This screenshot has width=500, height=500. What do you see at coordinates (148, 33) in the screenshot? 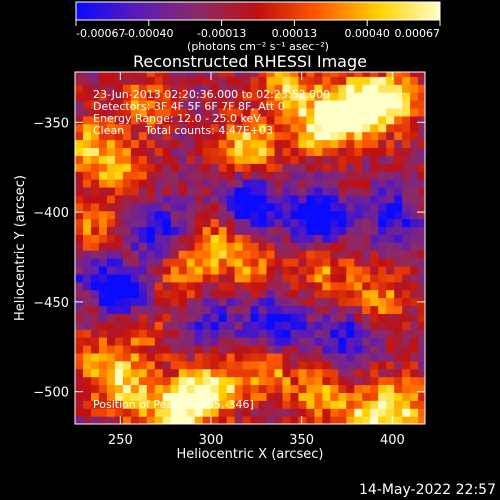
I see `colorbar-tick-label: -0.00040` at bounding box center [148, 33].